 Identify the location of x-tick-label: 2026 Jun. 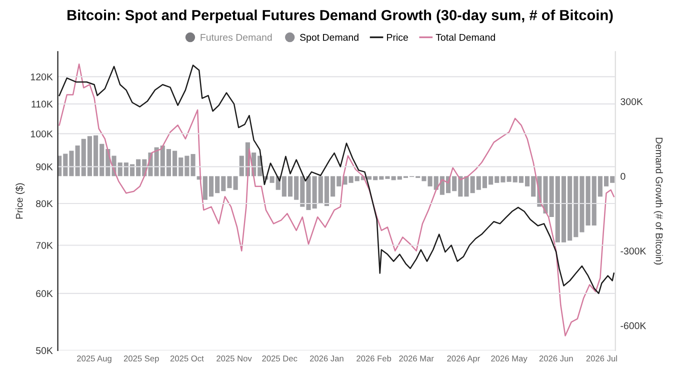
(556, 359).